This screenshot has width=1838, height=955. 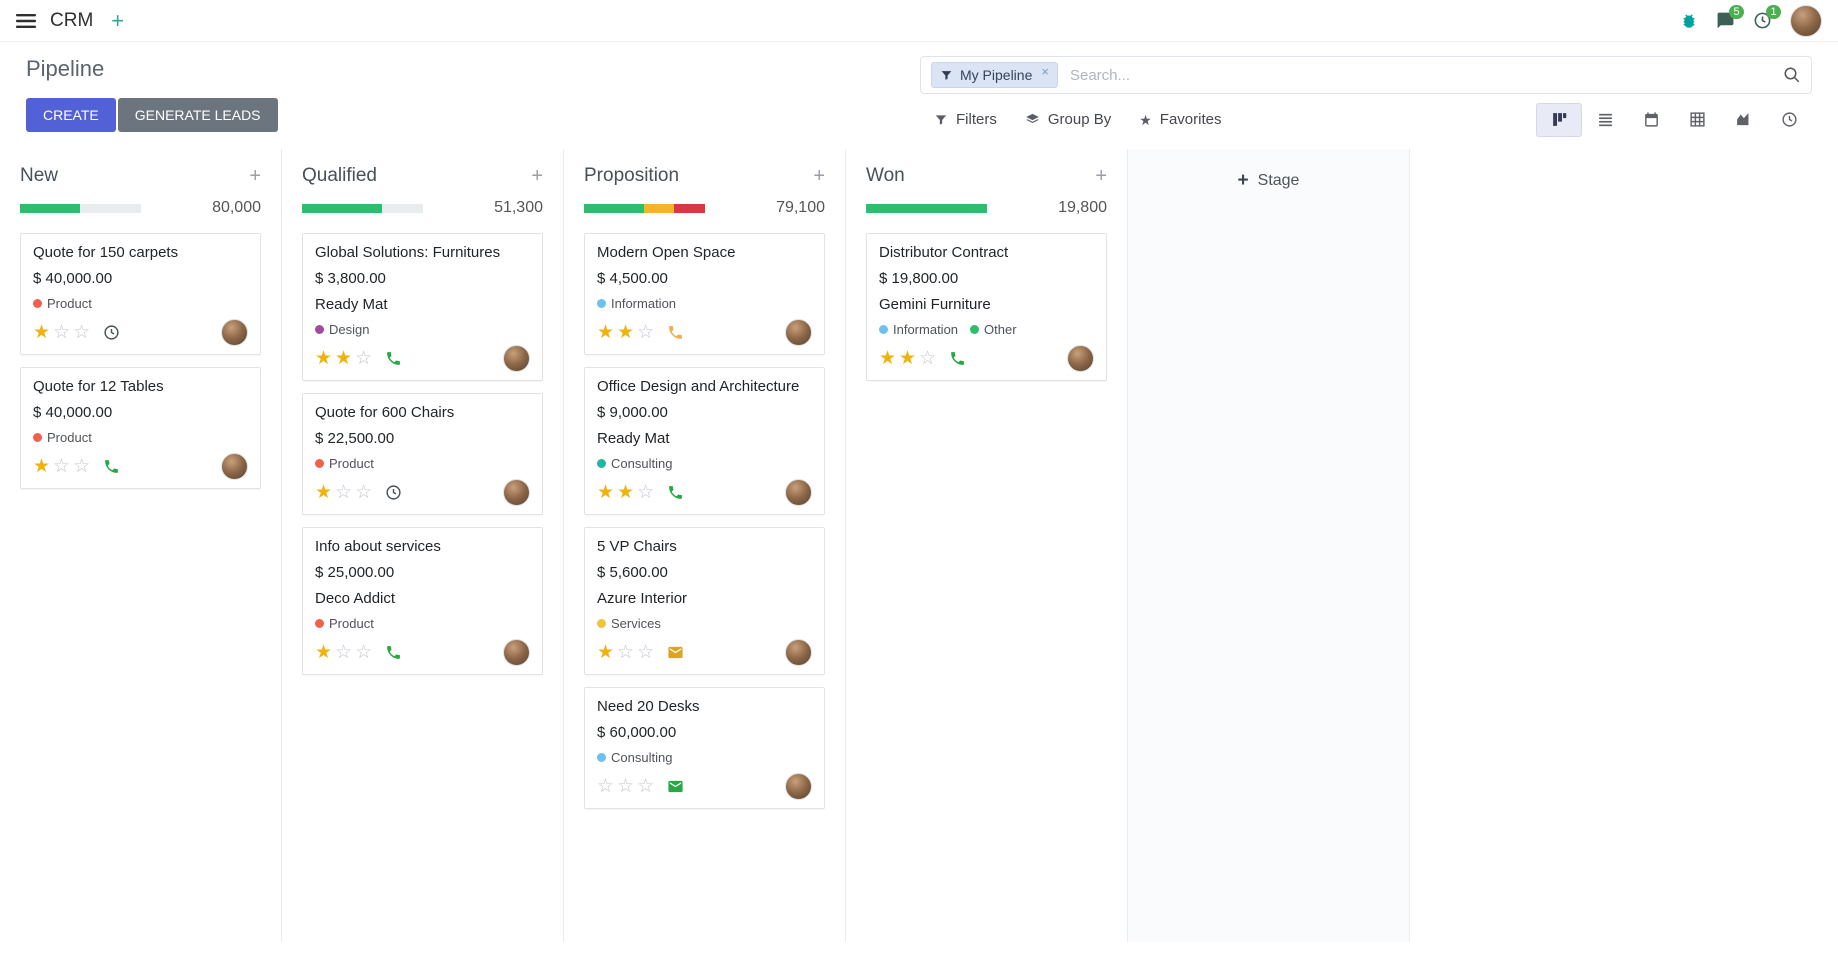 I want to click on graph-view-icon, so click(x=1743, y=120).